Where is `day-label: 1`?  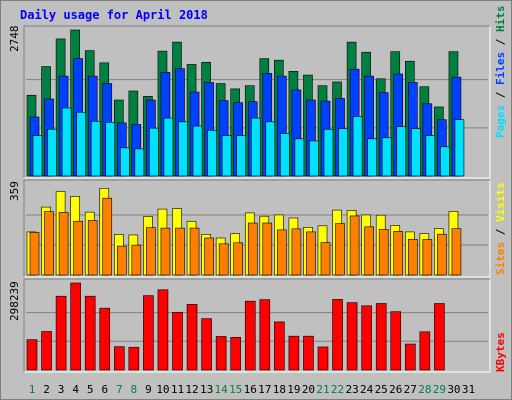 day-label: 1 is located at coordinates (32, 389).